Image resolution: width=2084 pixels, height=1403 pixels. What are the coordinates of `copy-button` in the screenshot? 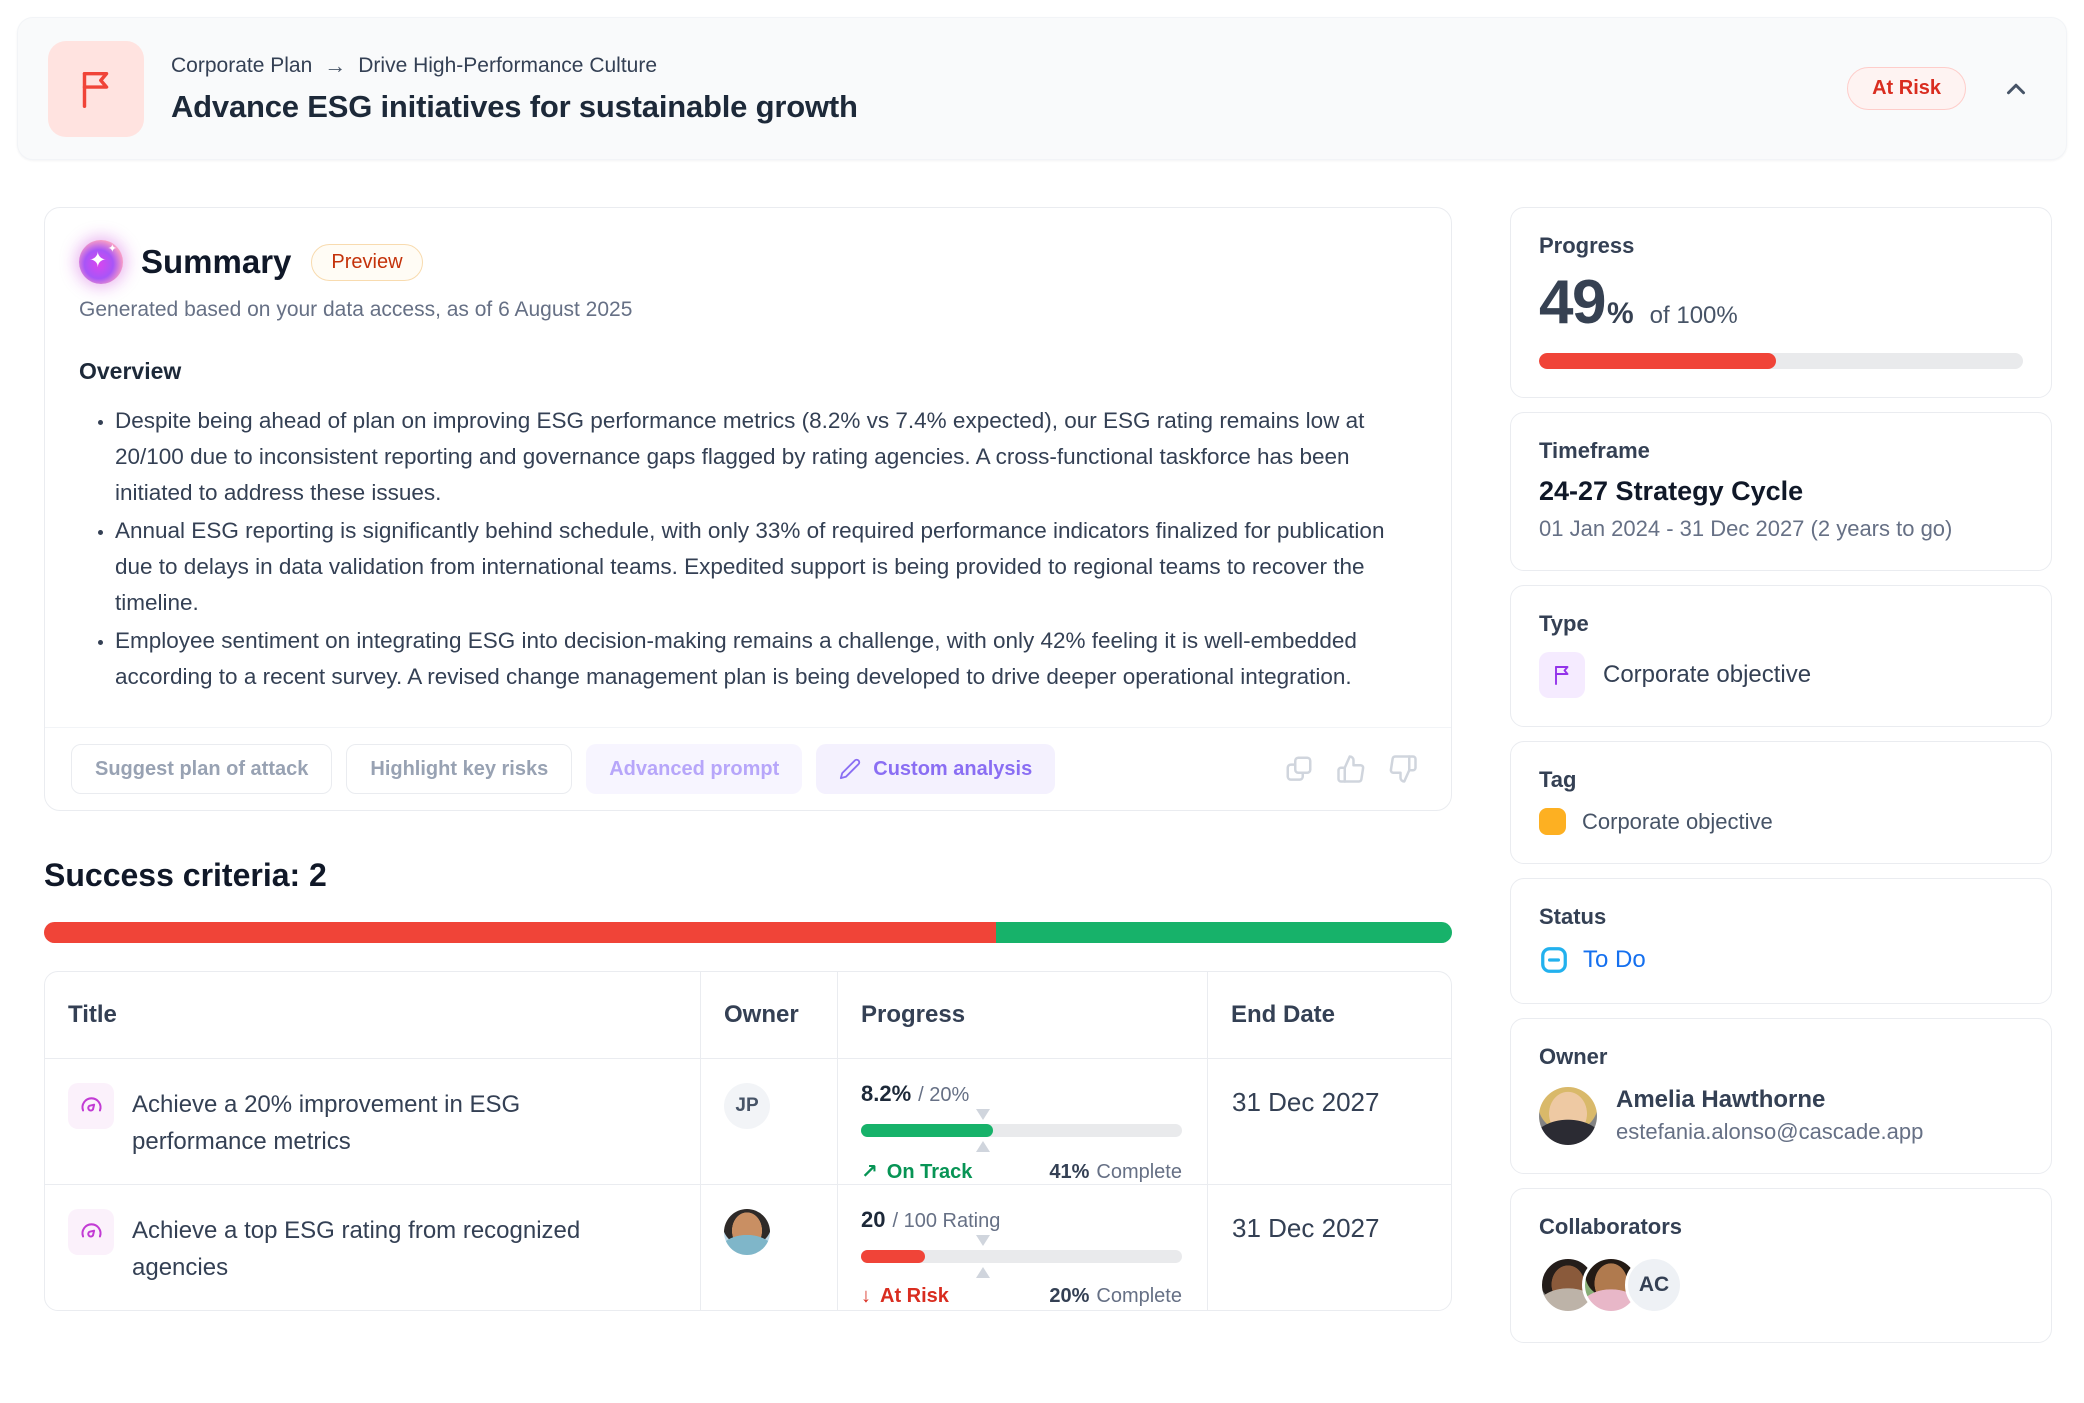 It's located at (1299, 769).